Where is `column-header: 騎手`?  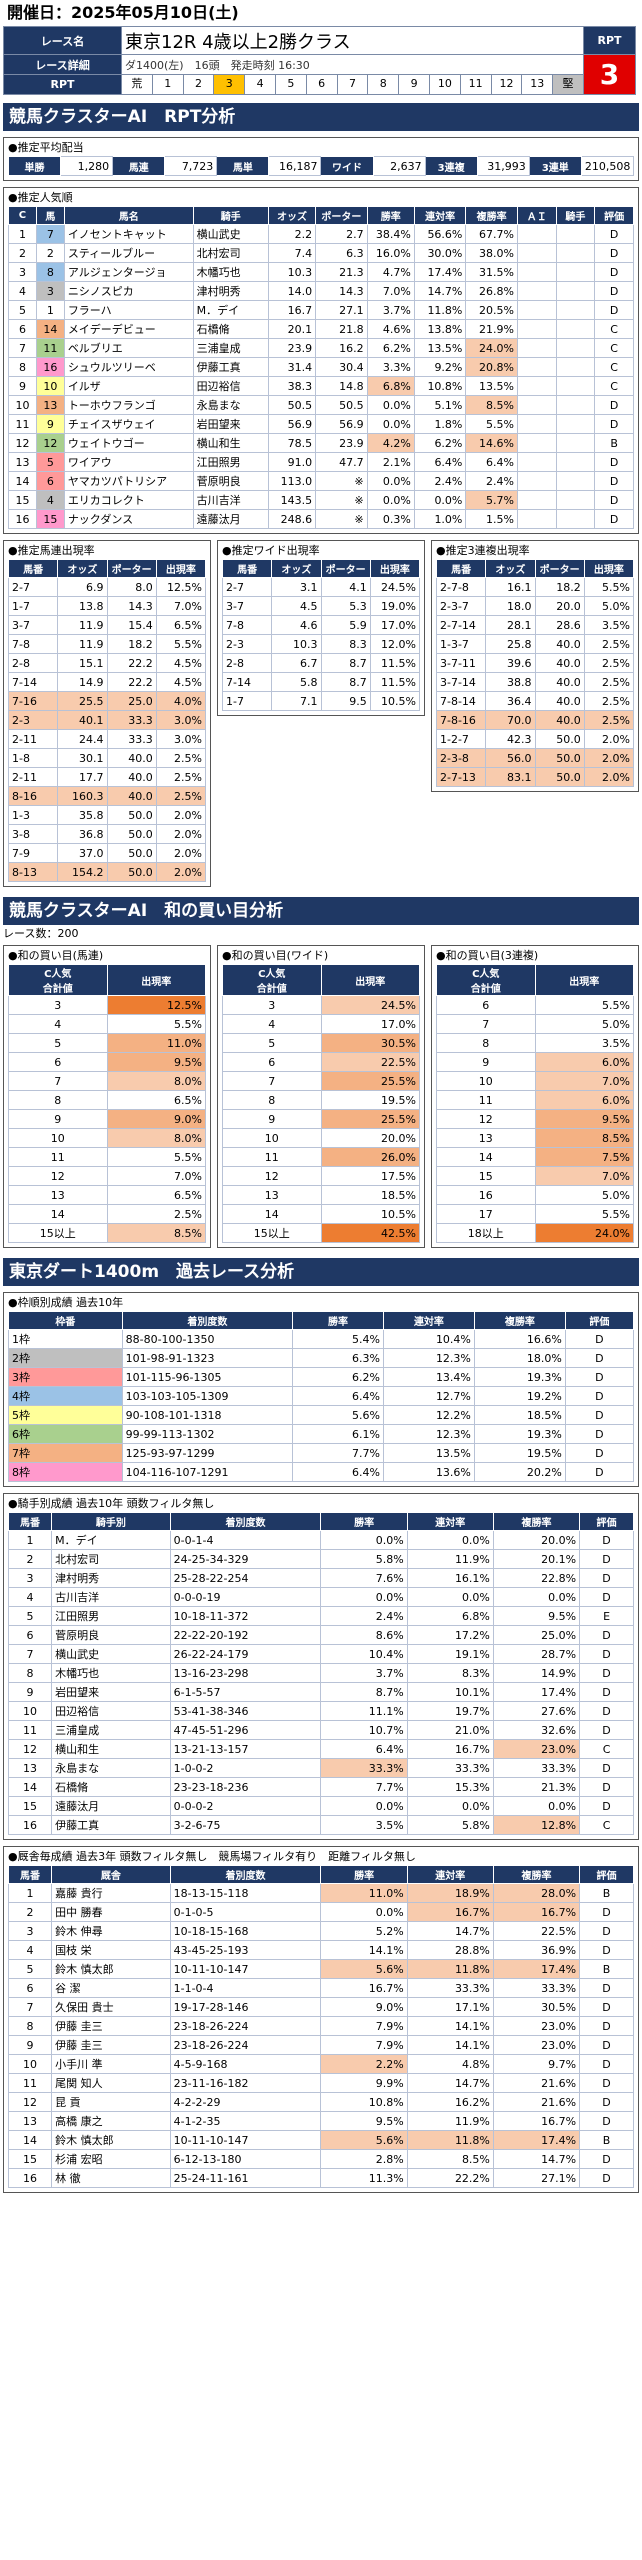 column-header: 騎手 is located at coordinates (575, 215).